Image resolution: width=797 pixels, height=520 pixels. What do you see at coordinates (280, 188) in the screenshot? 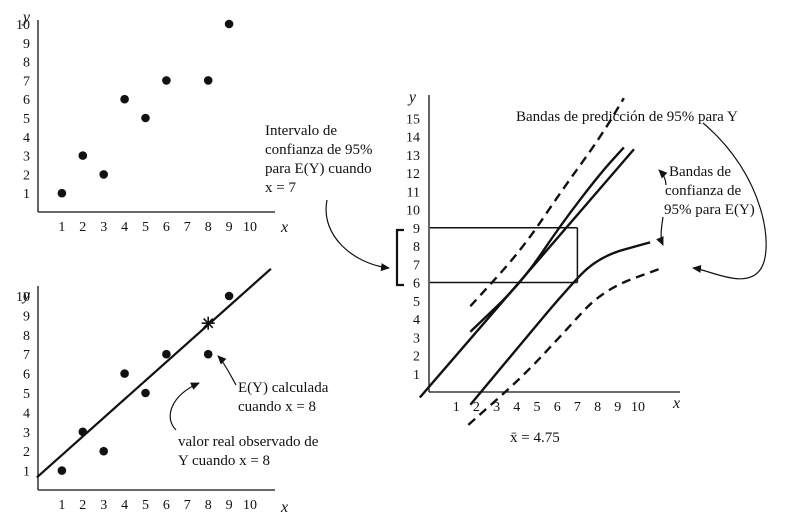
I see `annotation-interval-line4: x = 7` at bounding box center [280, 188].